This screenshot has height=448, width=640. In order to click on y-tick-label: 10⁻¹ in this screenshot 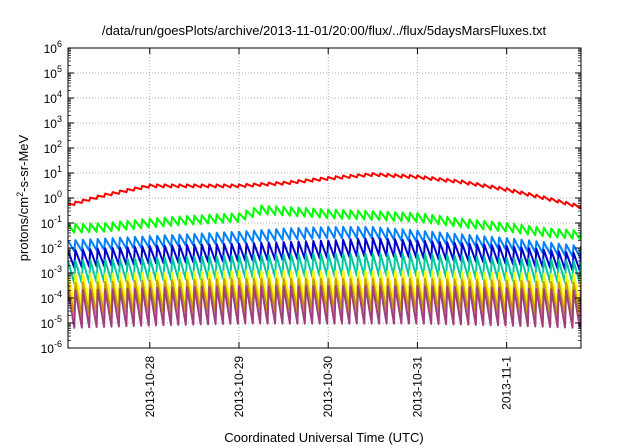, I will do `click(51, 222)`.